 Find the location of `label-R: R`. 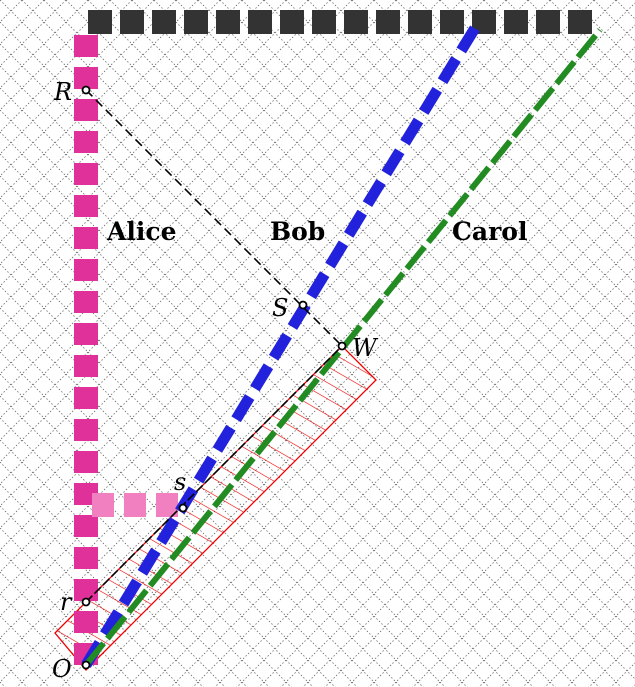

label-R: R is located at coordinates (62, 92).